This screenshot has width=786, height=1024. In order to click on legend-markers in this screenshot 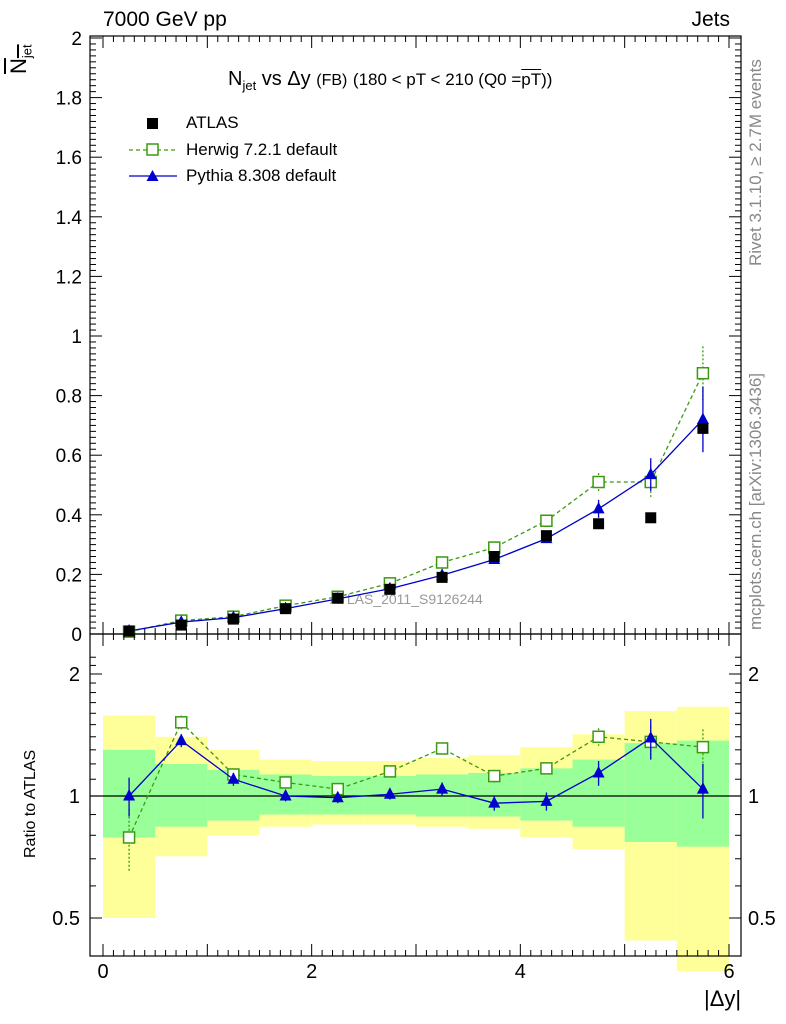, I will do `click(153, 149)`.